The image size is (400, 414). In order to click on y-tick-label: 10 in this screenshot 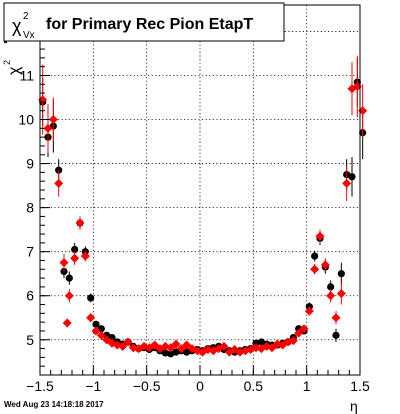, I will do `click(26, 120)`.